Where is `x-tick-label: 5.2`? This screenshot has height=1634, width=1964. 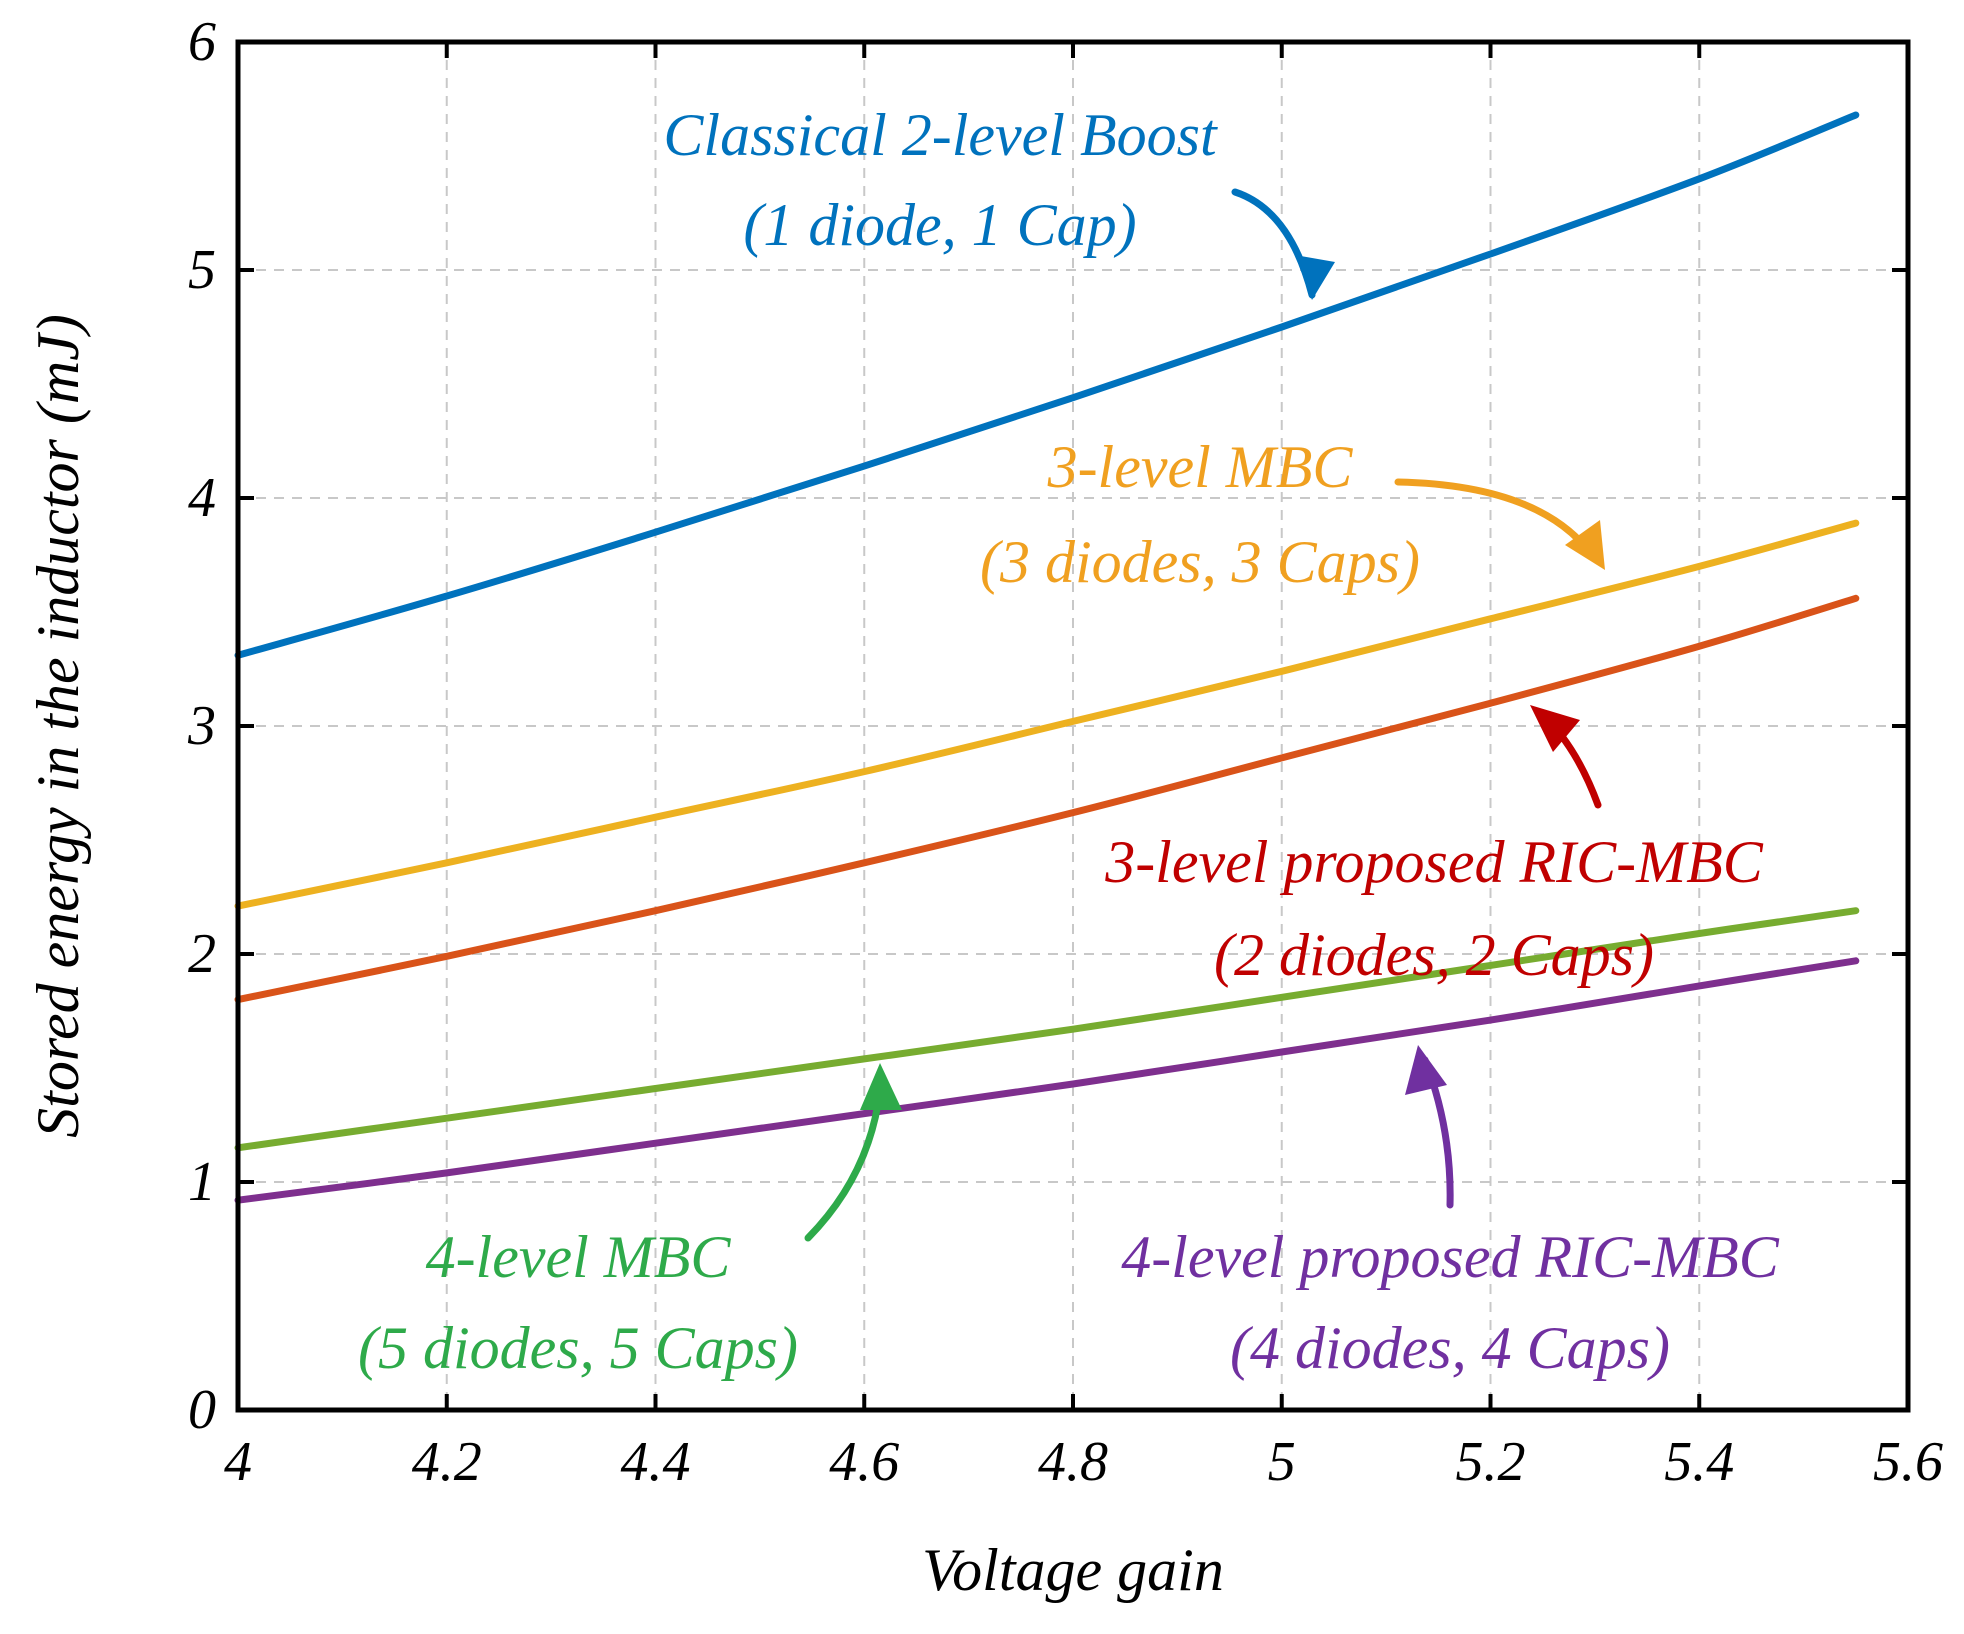 x-tick-label: 5.2 is located at coordinates (1491, 1462).